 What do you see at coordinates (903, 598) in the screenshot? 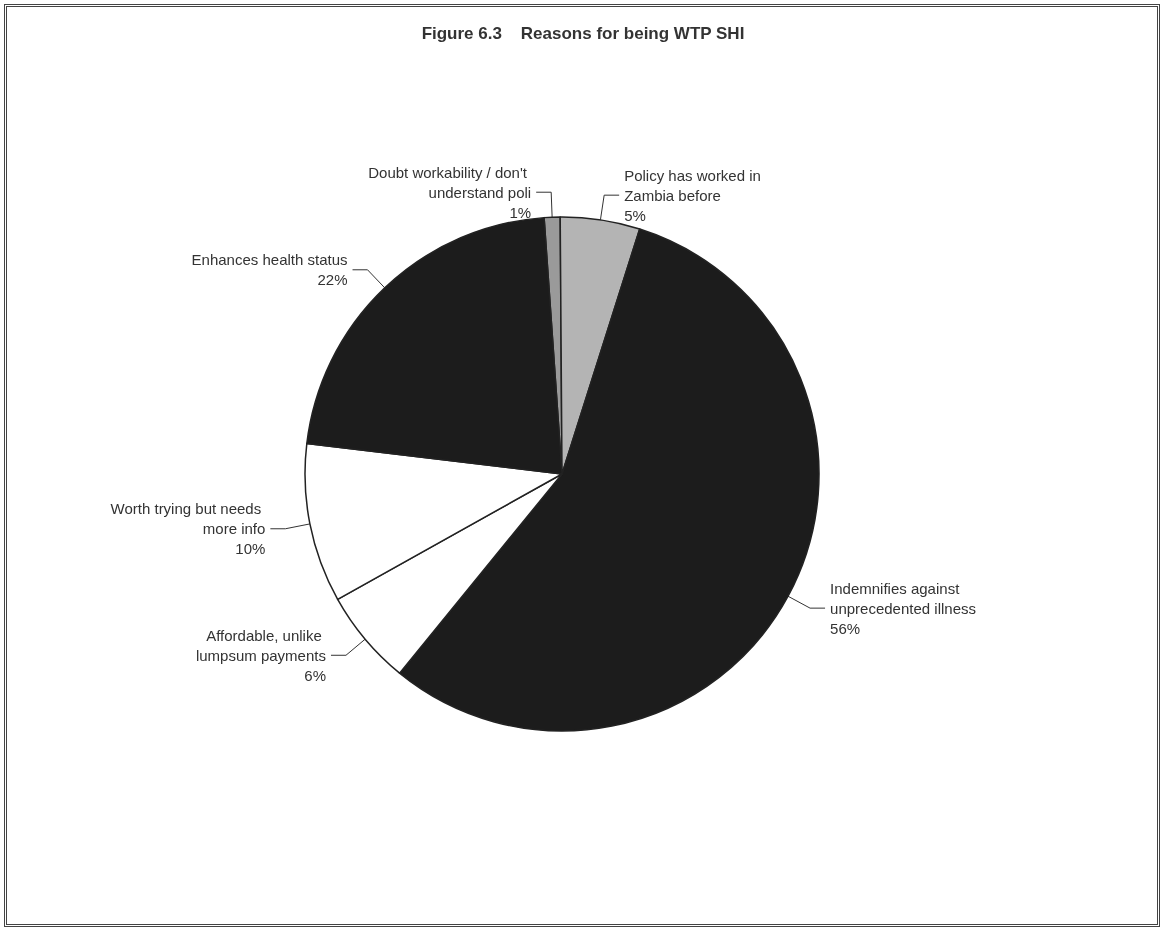
I see `slice-label: Indemnifies against unprecedented illness` at bounding box center [903, 598].